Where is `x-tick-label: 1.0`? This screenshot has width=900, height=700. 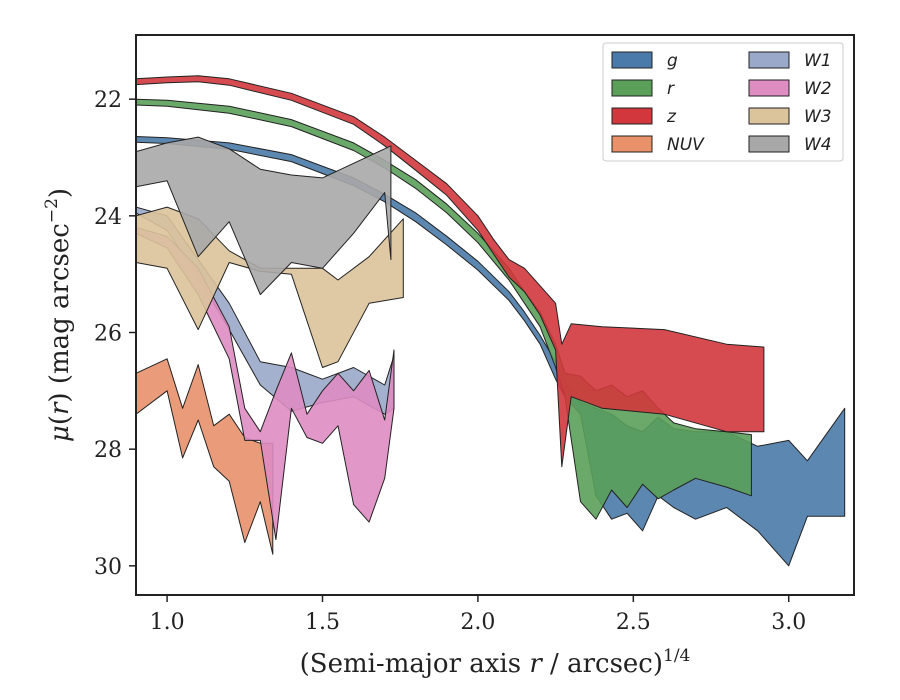 x-tick-label: 1.0 is located at coordinates (167, 622).